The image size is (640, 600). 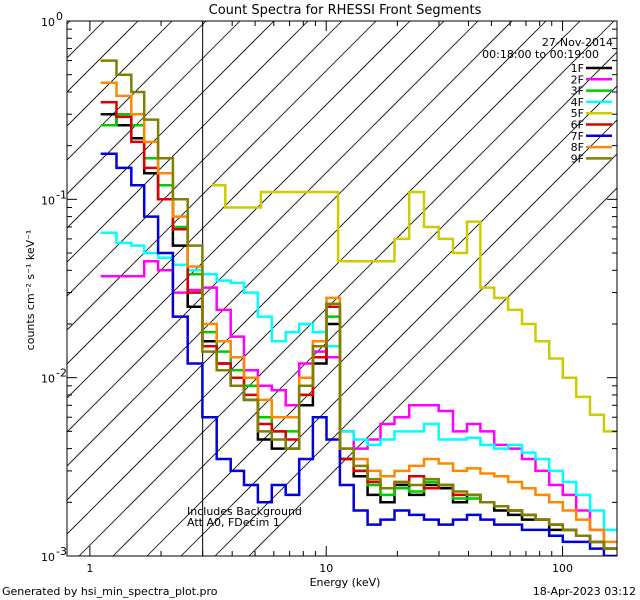 I want to click on x-tick-label: 100, so click(x=562, y=568).